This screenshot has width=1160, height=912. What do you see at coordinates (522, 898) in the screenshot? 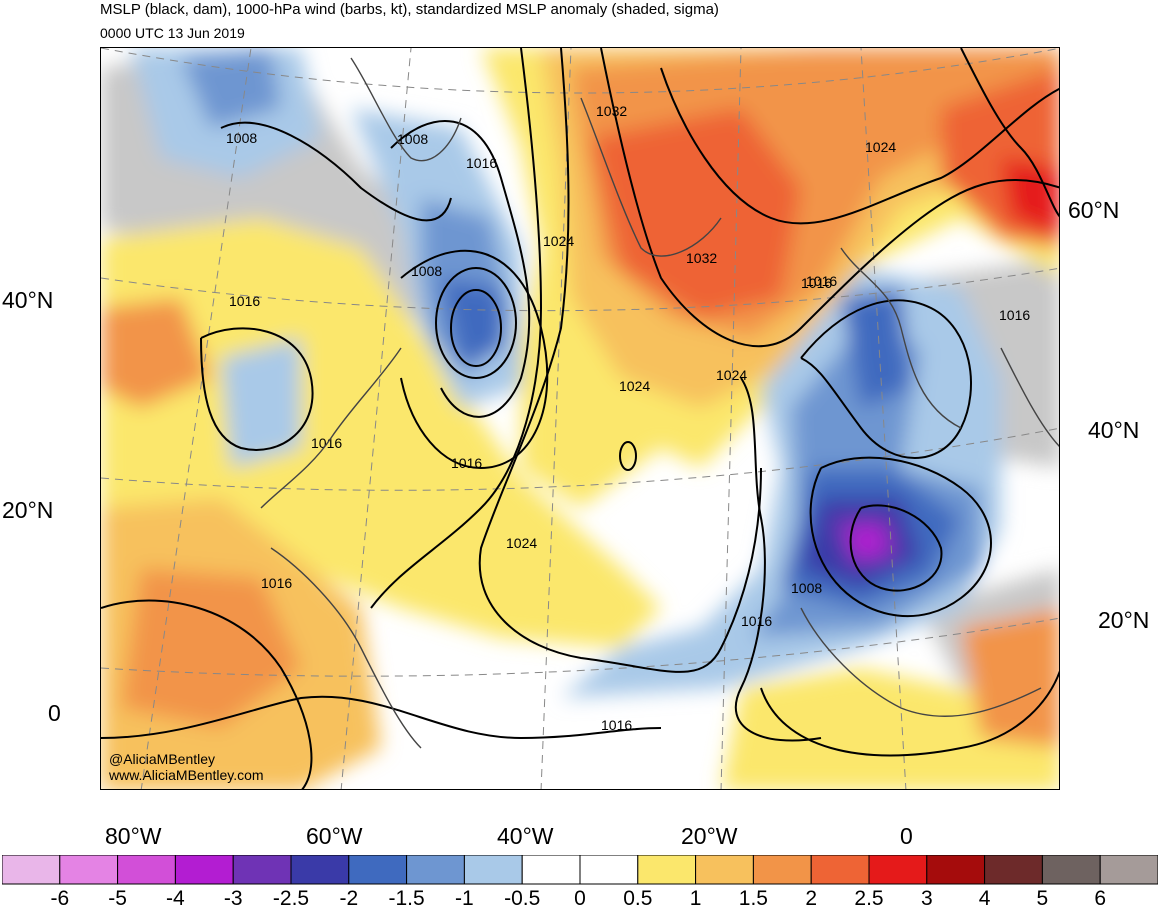
I see `colorbar-tick-label: -0.5` at bounding box center [522, 898].